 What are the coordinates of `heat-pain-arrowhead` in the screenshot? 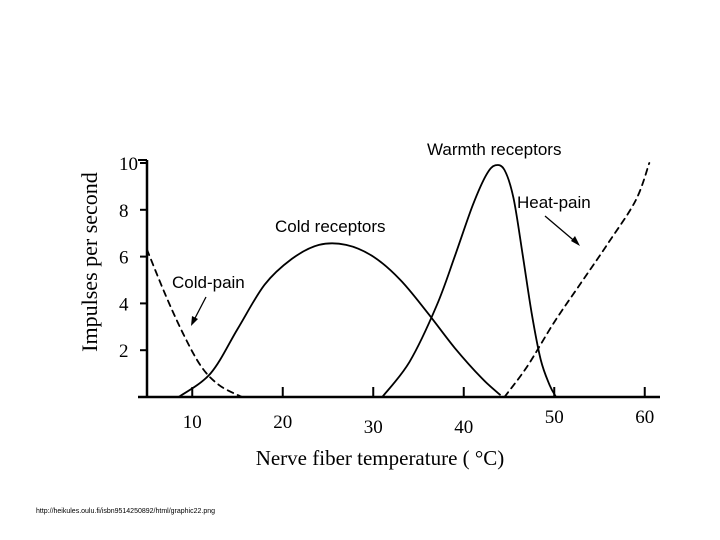 It's located at (575, 241).